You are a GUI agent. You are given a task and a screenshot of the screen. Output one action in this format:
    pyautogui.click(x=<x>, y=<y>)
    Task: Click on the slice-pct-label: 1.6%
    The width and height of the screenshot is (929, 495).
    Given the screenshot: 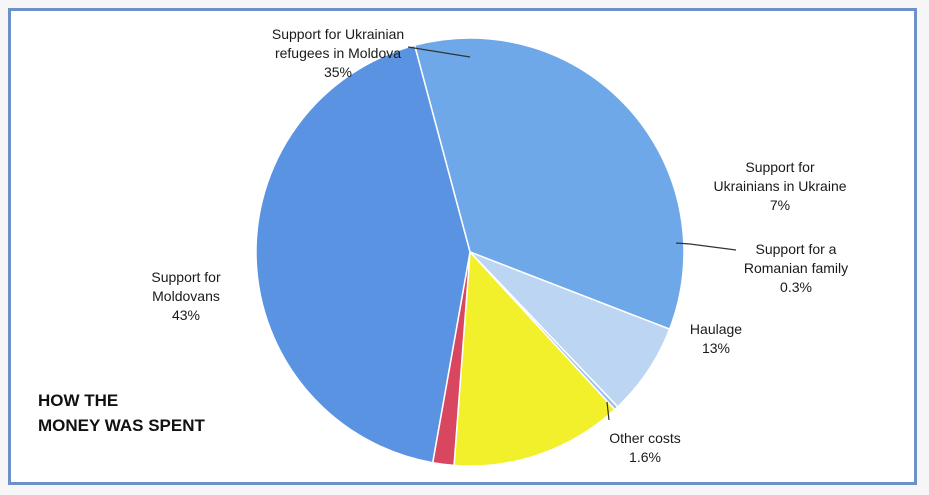 What is the action you would take?
    pyautogui.click(x=645, y=457)
    